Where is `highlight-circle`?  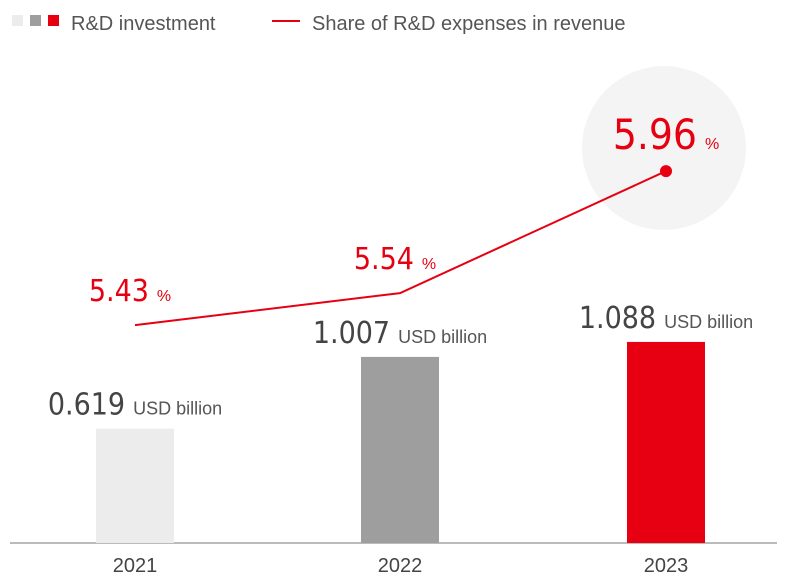 highlight-circle is located at coordinates (664, 148).